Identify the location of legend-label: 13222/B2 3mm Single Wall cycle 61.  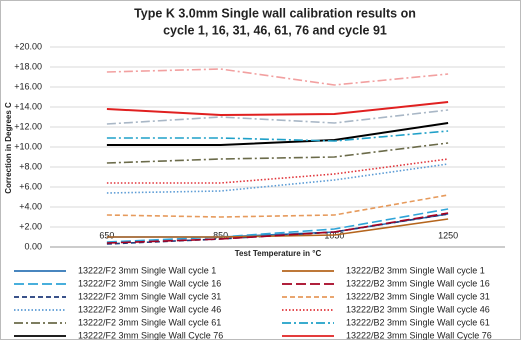
(418, 322).